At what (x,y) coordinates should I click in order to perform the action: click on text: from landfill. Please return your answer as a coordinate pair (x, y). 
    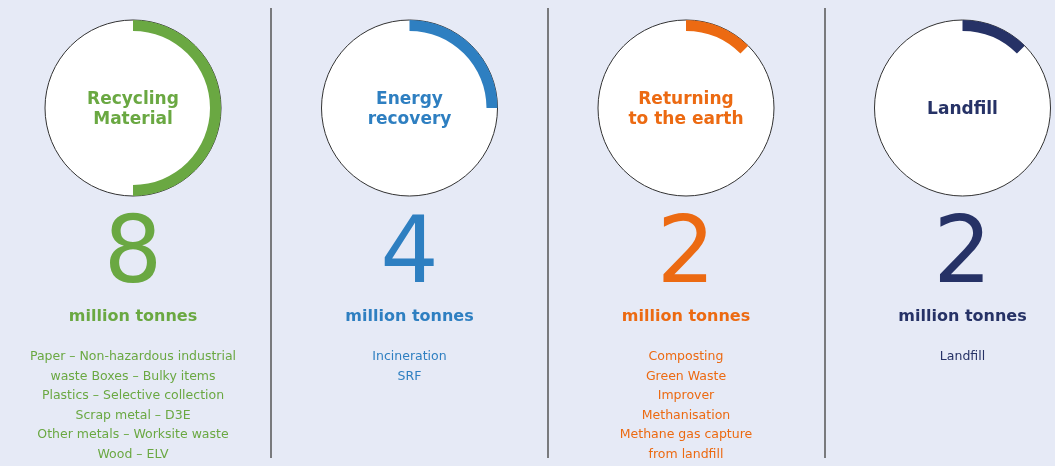
    Looking at the image, I should click on (686, 453).